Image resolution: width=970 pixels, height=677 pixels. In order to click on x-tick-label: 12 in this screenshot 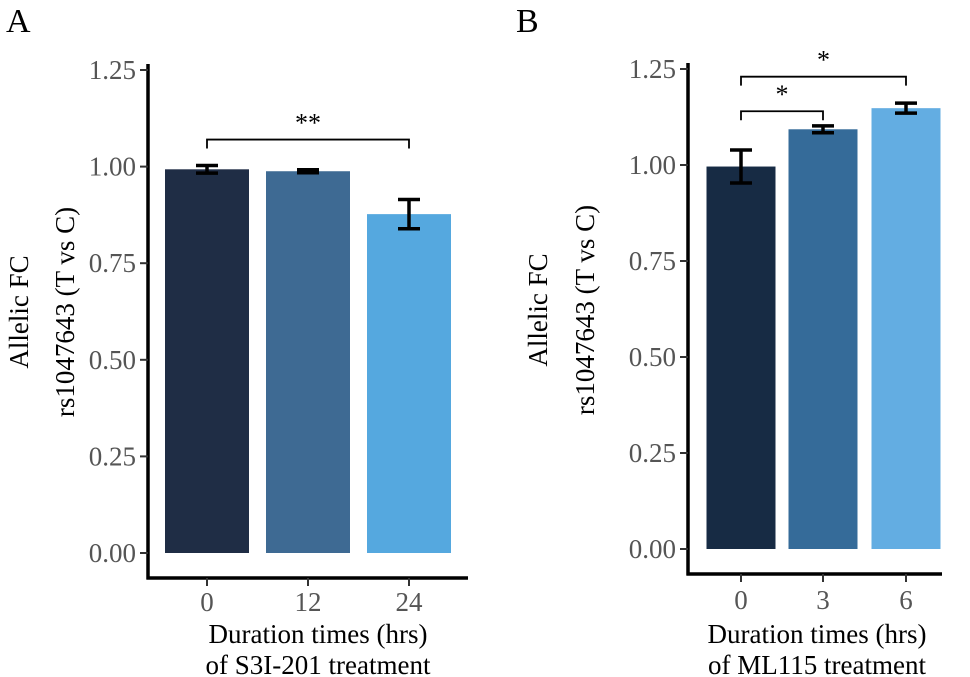, I will do `click(308, 602)`.